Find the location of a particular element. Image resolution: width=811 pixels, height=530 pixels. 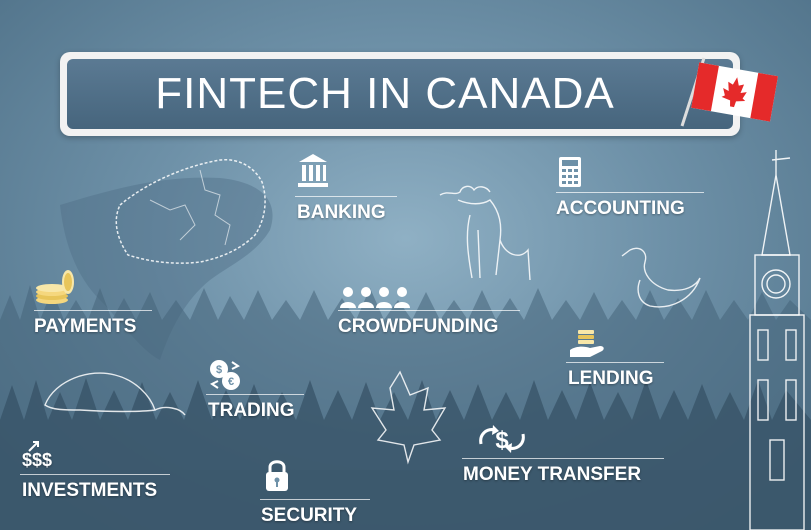

security-rule is located at coordinates (315, 499).